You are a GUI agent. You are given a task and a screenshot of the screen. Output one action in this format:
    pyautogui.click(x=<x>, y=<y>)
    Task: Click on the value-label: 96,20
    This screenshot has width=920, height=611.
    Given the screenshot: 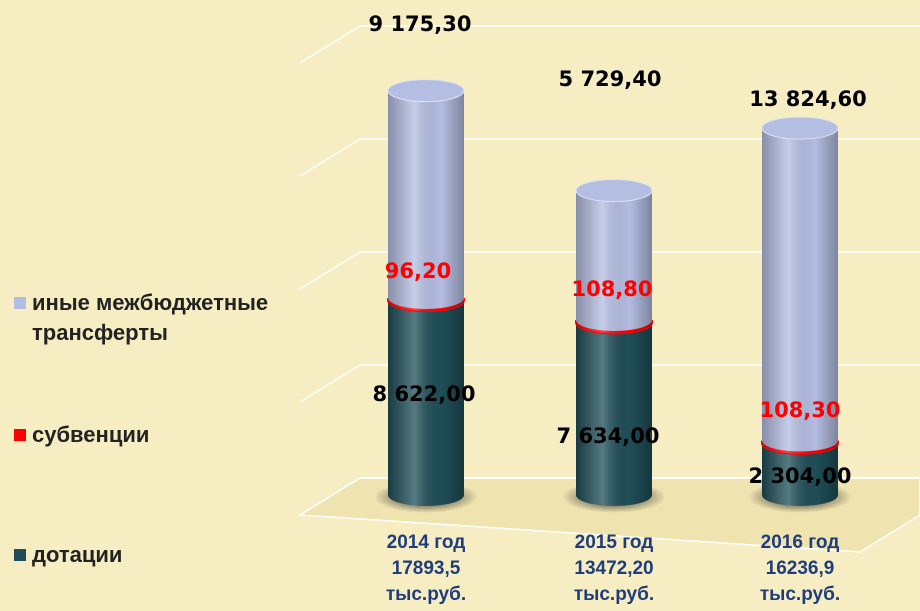 What is the action you would take?
    pyautogui.click(x=418, y=271)
    